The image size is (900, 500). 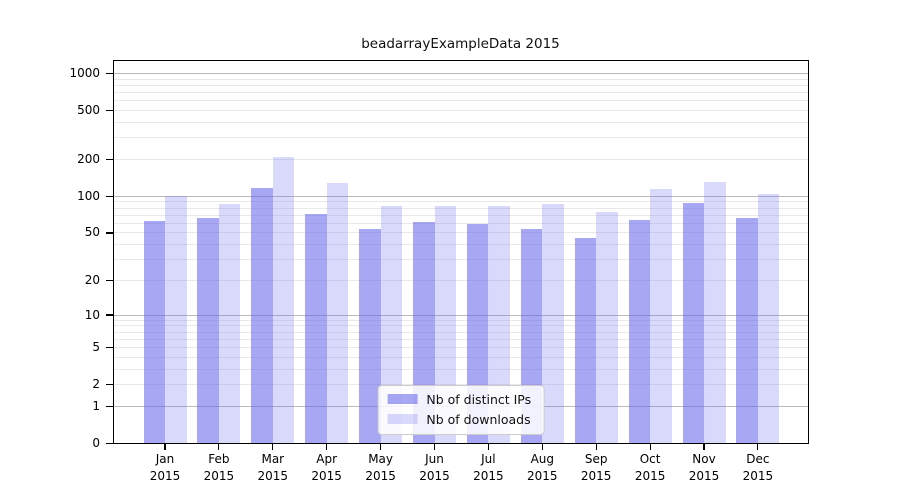 What do you see at coordinates (88, 195) in the screenshot?
I see `y-axis-tick-label-100: 100` at bounding box center [88, 195].